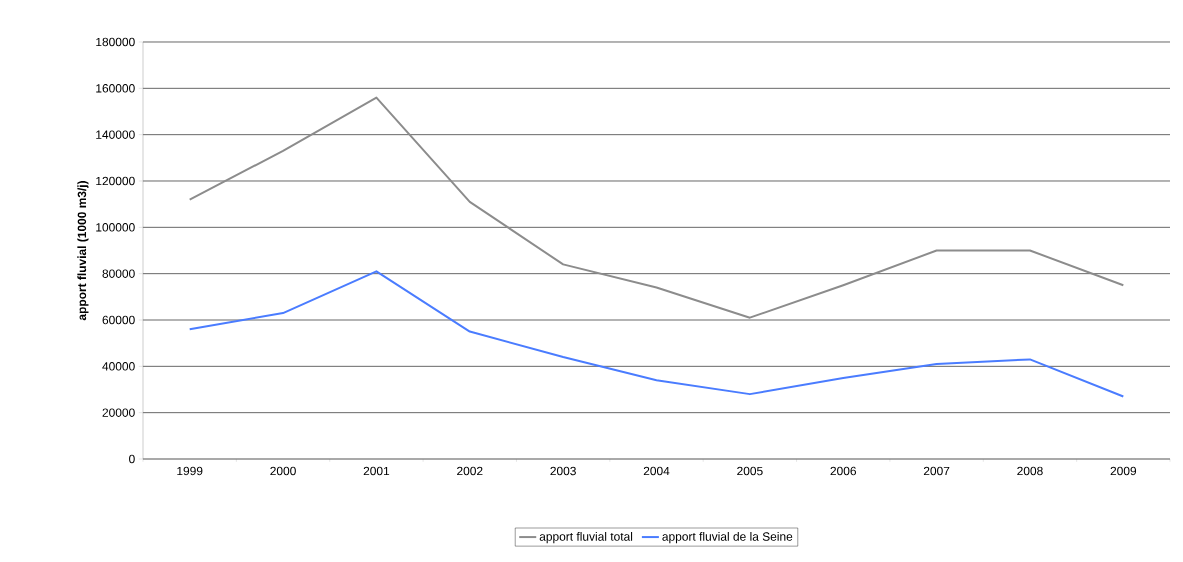 The image size is (1183, 562). I want to click on legend-label: apport fluvial total, so click(586, 537).